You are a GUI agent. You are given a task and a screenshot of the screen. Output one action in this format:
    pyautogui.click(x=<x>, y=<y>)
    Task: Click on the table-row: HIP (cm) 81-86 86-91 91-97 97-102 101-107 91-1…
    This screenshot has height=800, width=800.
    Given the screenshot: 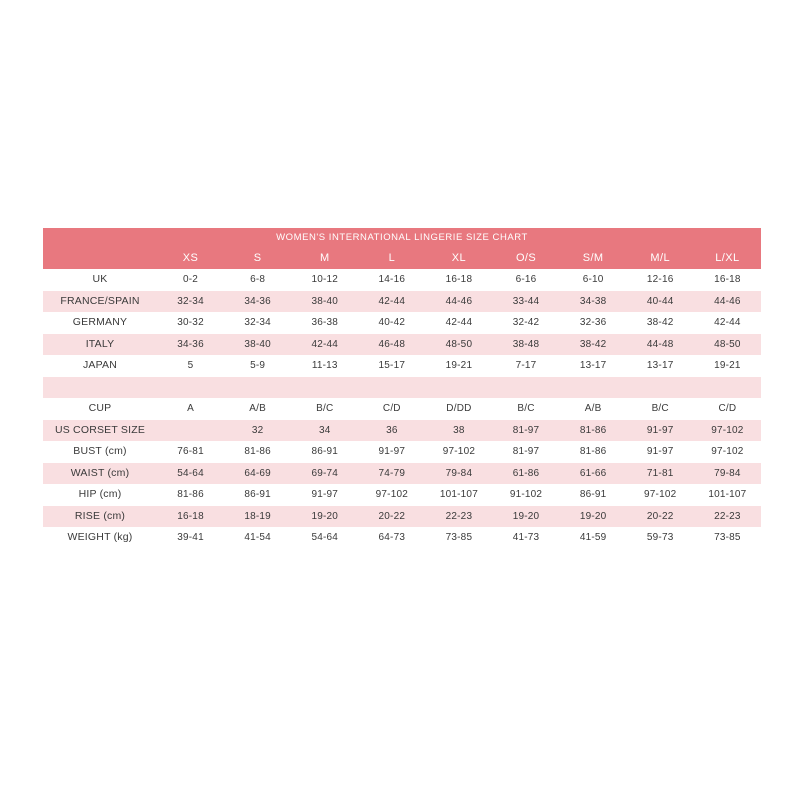 What is the action you would take?
    pyautogui.click(x=402, y=495)
    